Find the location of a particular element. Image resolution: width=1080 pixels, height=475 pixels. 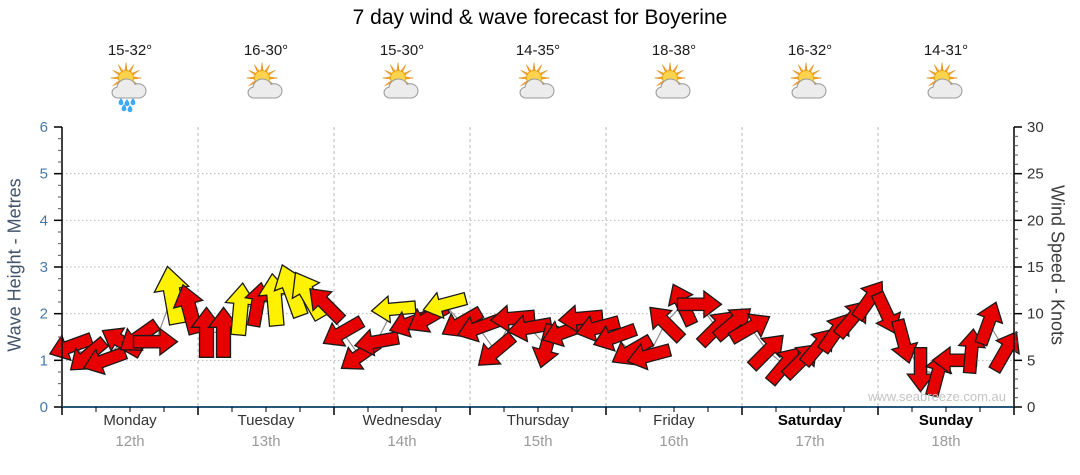

wave-tick-label: 0 is located at coordinates (44, 407).